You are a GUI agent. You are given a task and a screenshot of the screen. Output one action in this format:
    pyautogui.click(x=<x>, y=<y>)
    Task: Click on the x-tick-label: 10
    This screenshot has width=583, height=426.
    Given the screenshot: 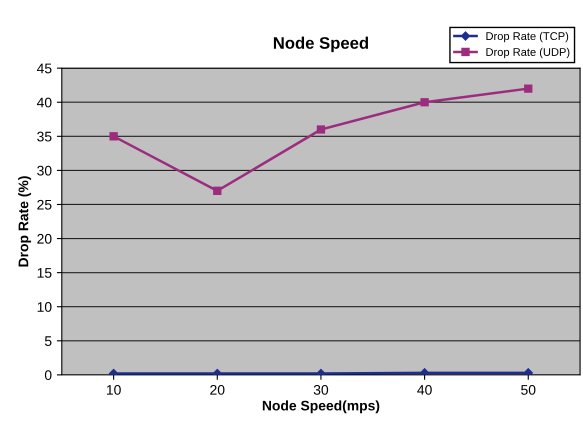 What is the action you would take?
    pyautogui.click(x=113, y=389)
    